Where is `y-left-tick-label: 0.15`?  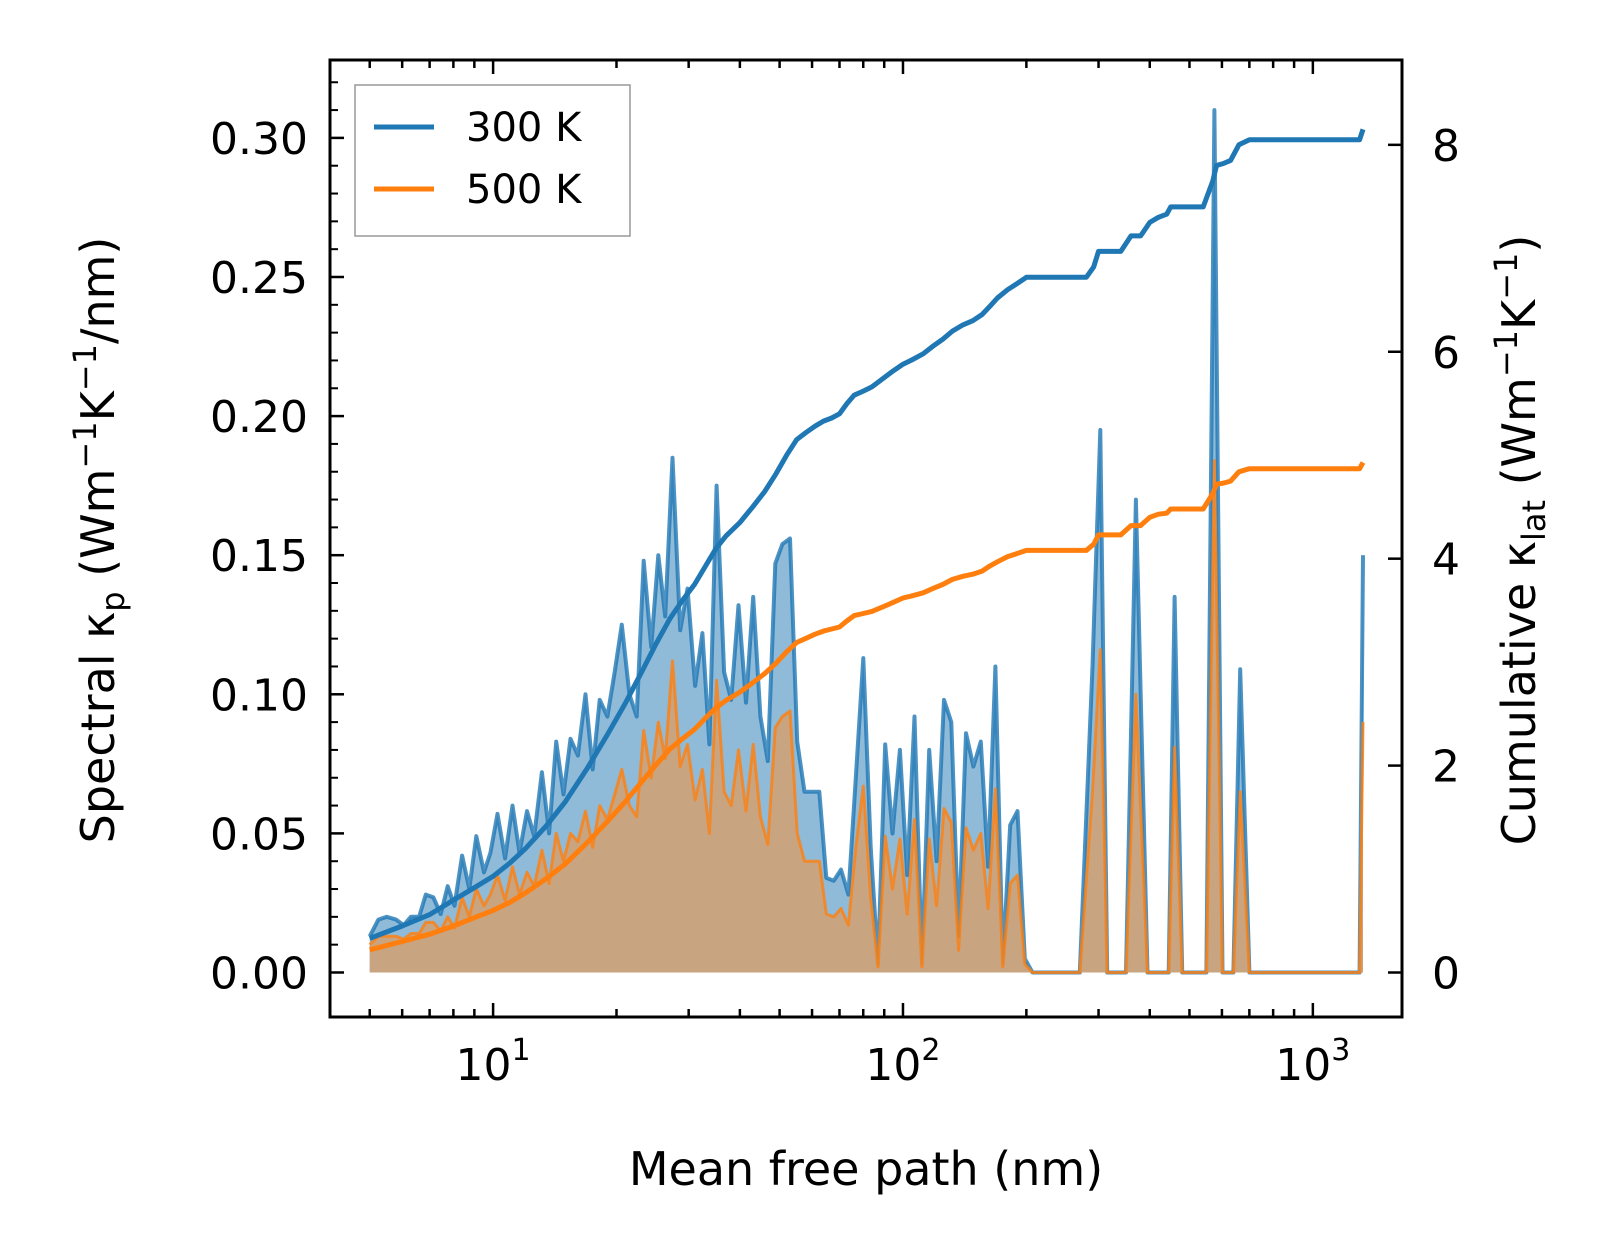 y-left-tick-label: 0.15 is located at coordinates (259, 556).